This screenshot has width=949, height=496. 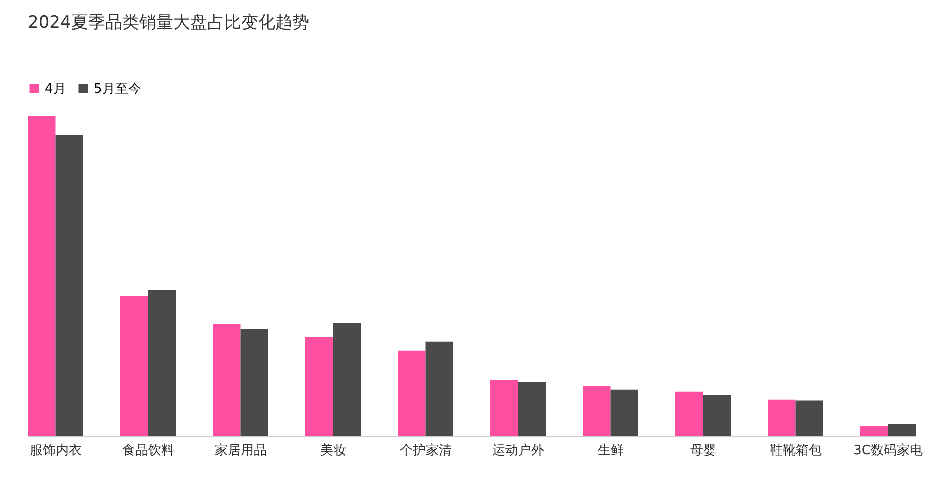 What do you see at coordinates (169, 23) in the screenshot?
I see `chart-title: 2024夏季品类销量大盘占比变化趋势` at bounding box center [169, 23].